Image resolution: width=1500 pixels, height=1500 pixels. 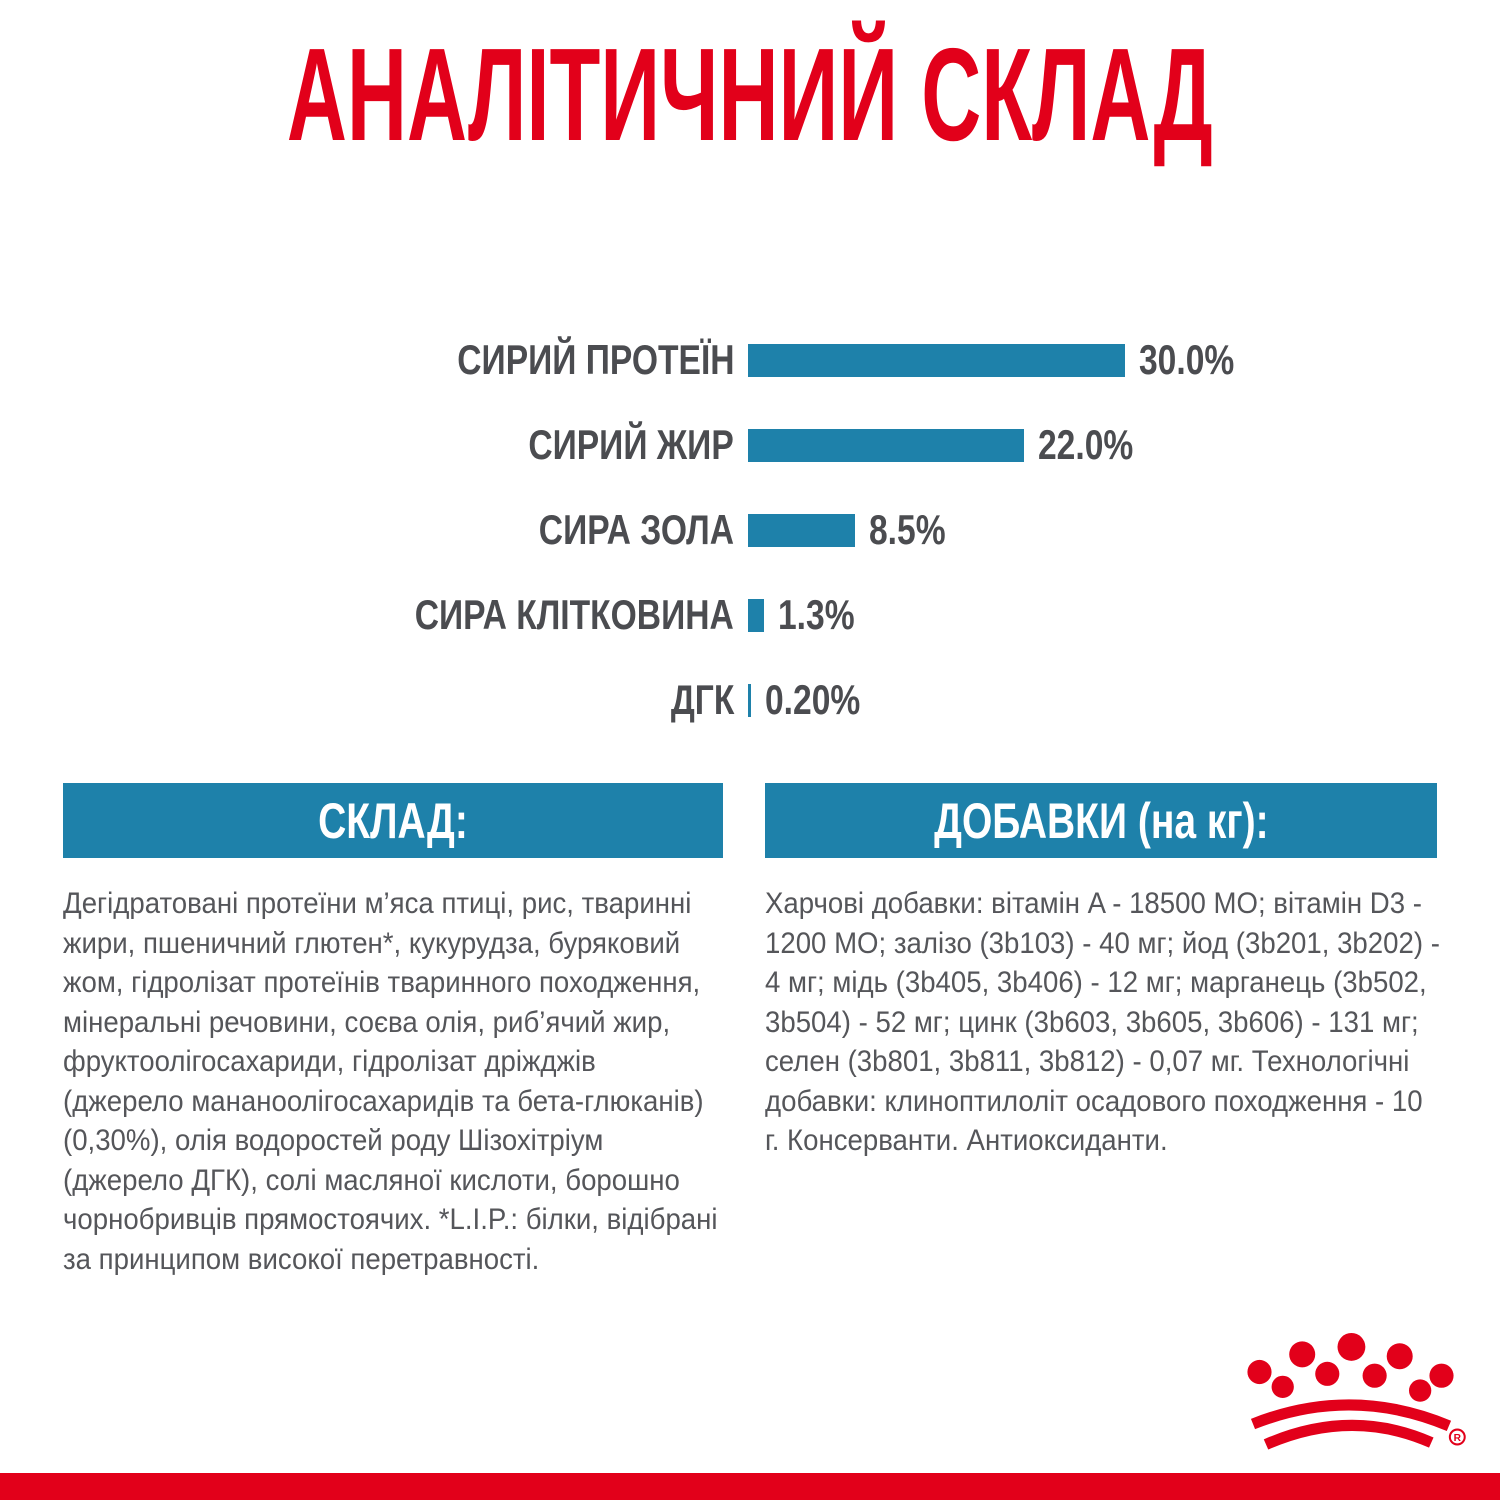 I want to click on page-title: АНАЛІТИЧНИЙ СКЛАД, so click(x=750, y=94).